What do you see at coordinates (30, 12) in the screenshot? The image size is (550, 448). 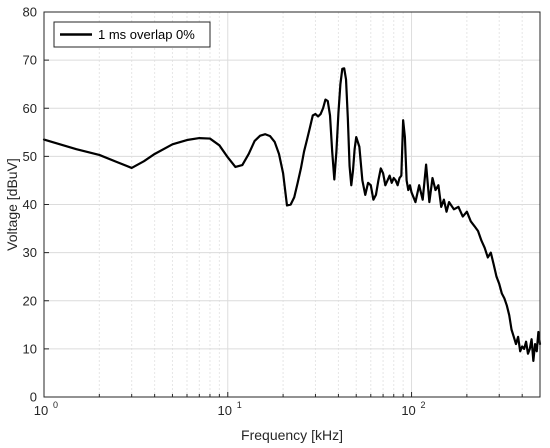 I see `y-tick-label: 80` at bounding box center [30, 12].